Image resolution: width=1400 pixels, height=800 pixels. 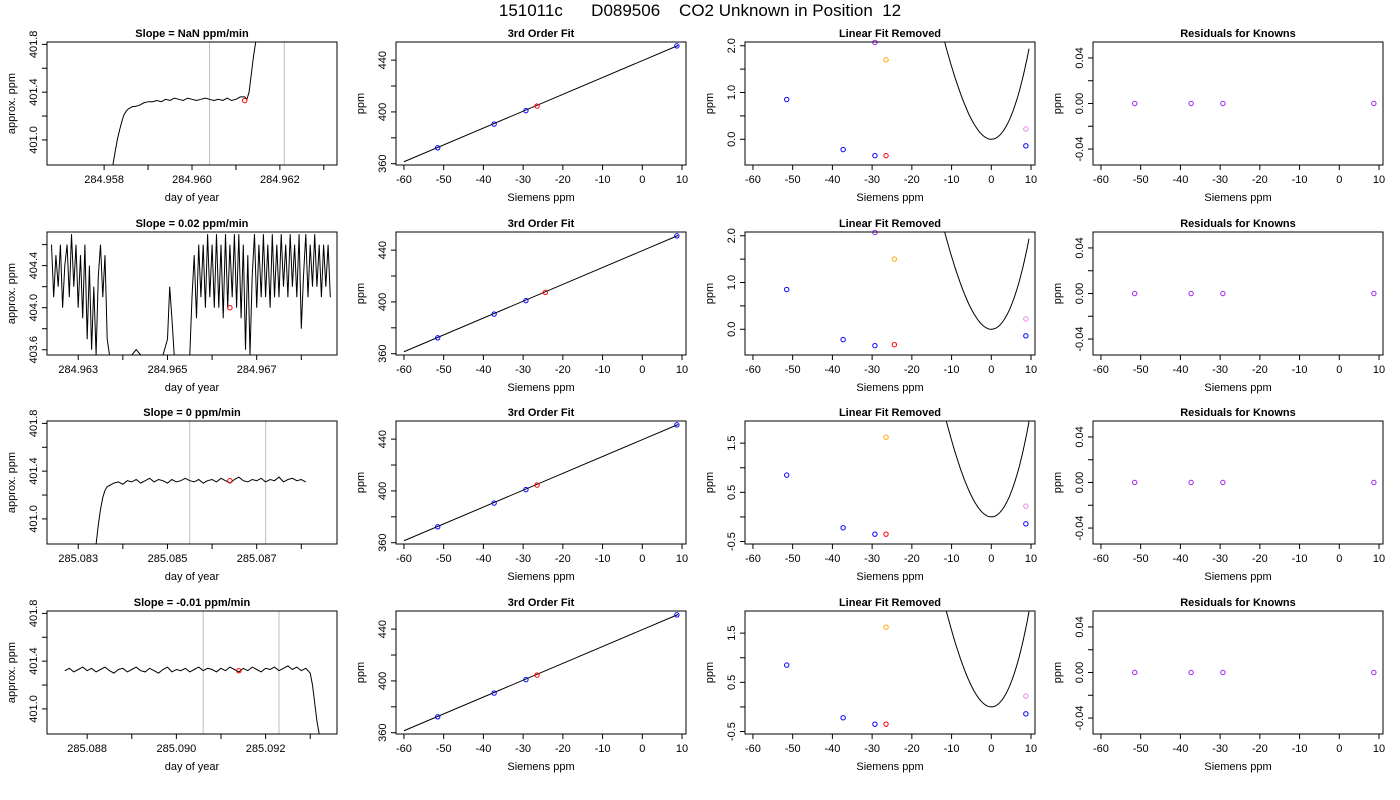 I want to click on y-tick-label: 360, so click(x=383, y=354).